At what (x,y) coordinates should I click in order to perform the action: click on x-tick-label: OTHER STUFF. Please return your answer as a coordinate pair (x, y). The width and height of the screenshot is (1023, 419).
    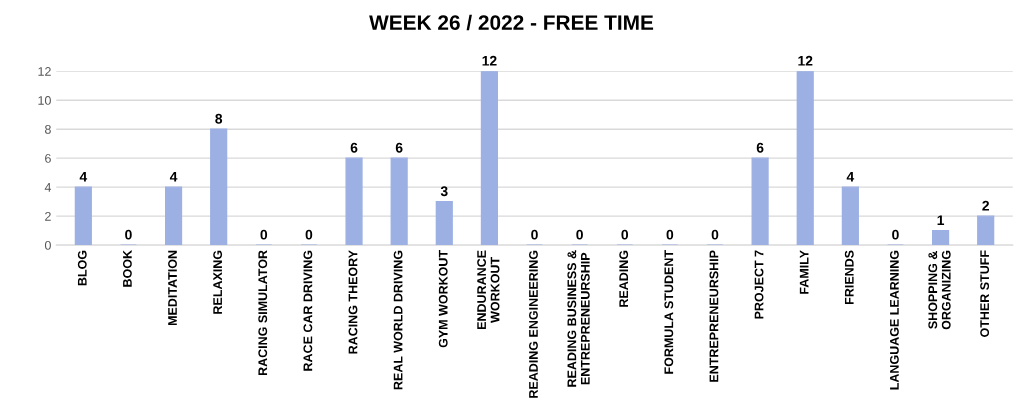
    Looking at the image, I should click on (985, 293).